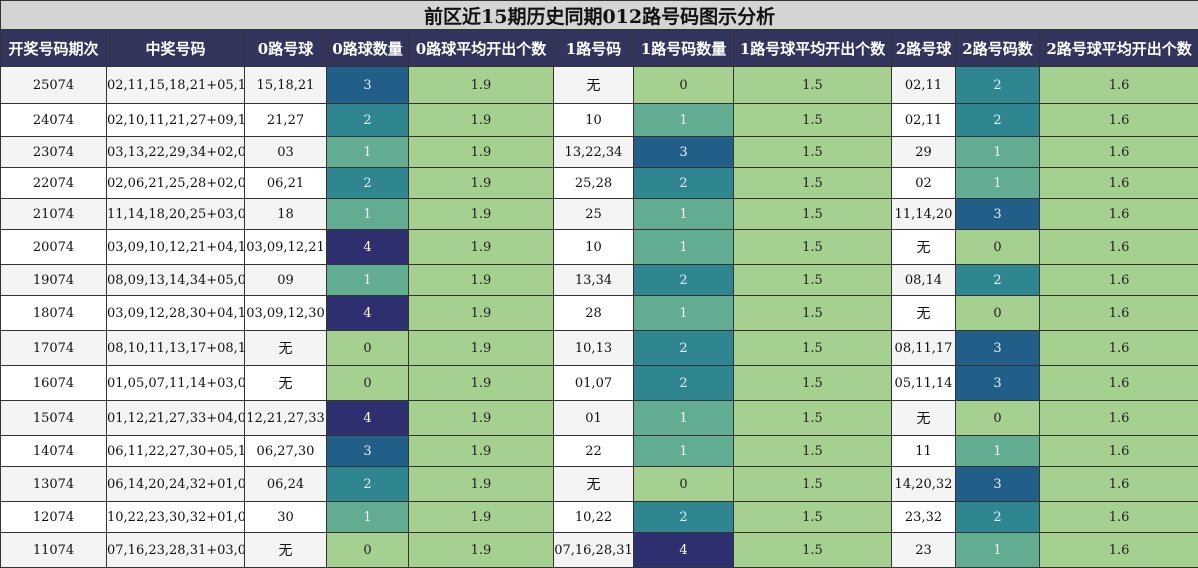  What do you see at coordinates (998, 247) in the screenshot?
I see `route2-count-cell: 0` at bounding box center [998, 247].